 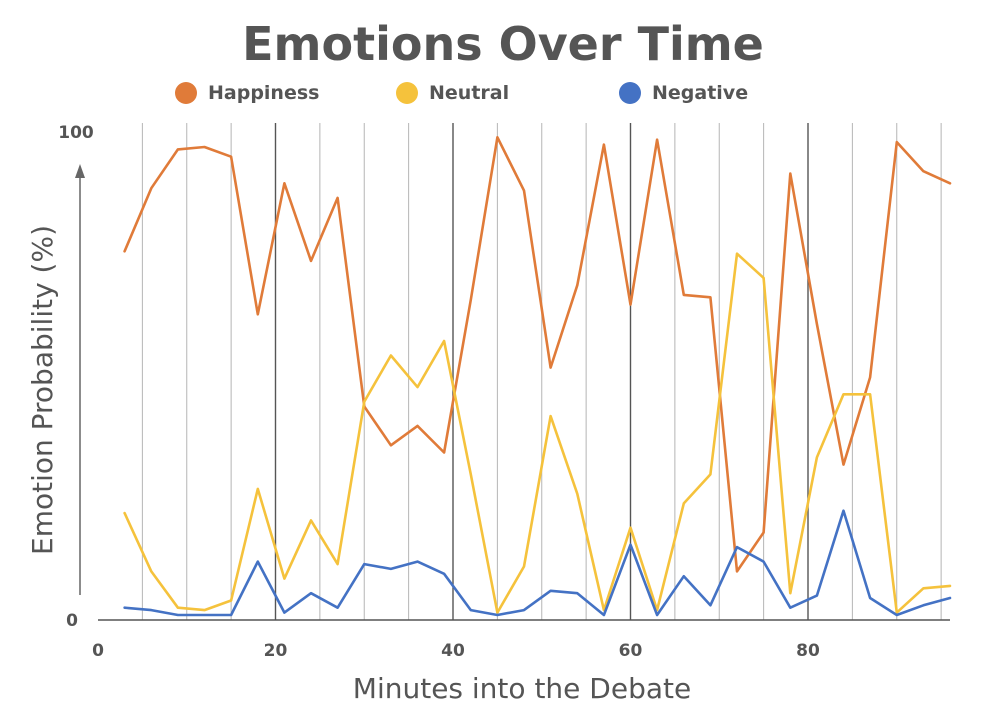 What do you see at coordinates (503, 44) in the screenshot?
I see `chart-title: Emotions Over Time` at bounding box center [503, 44].